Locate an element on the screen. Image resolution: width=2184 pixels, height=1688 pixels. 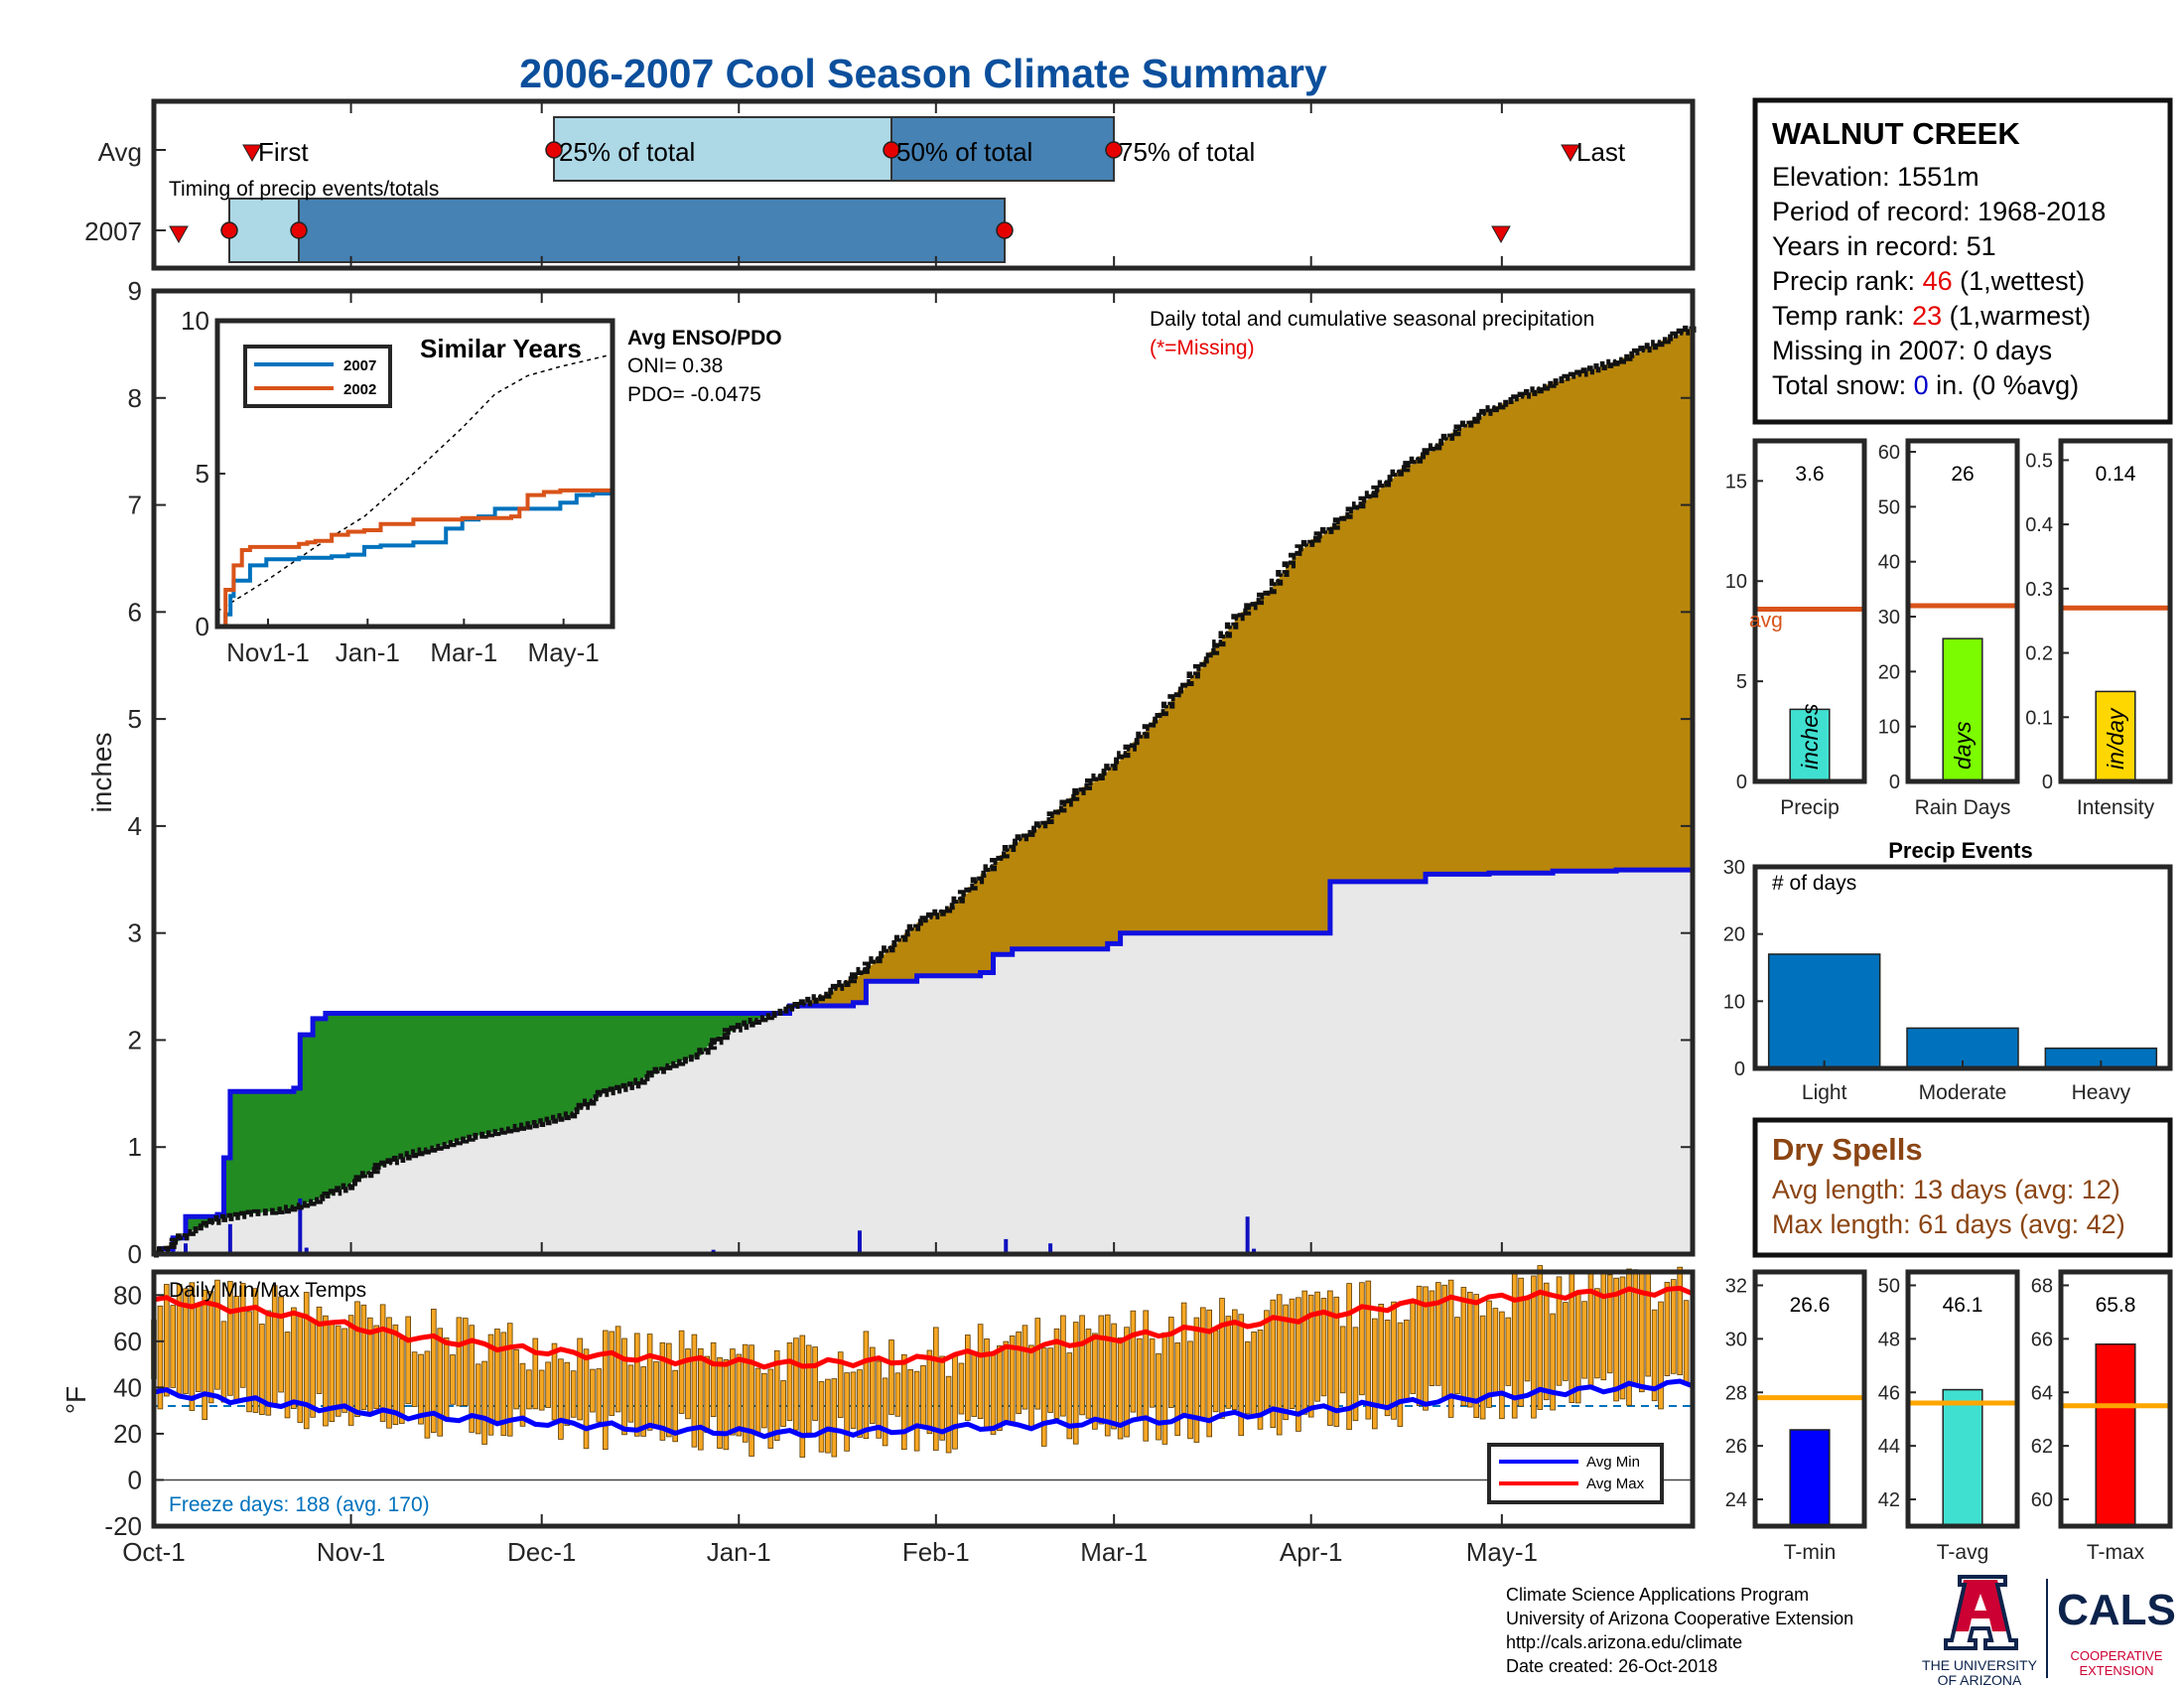
y2007-last-marker is located at coordinates (1501, 234).